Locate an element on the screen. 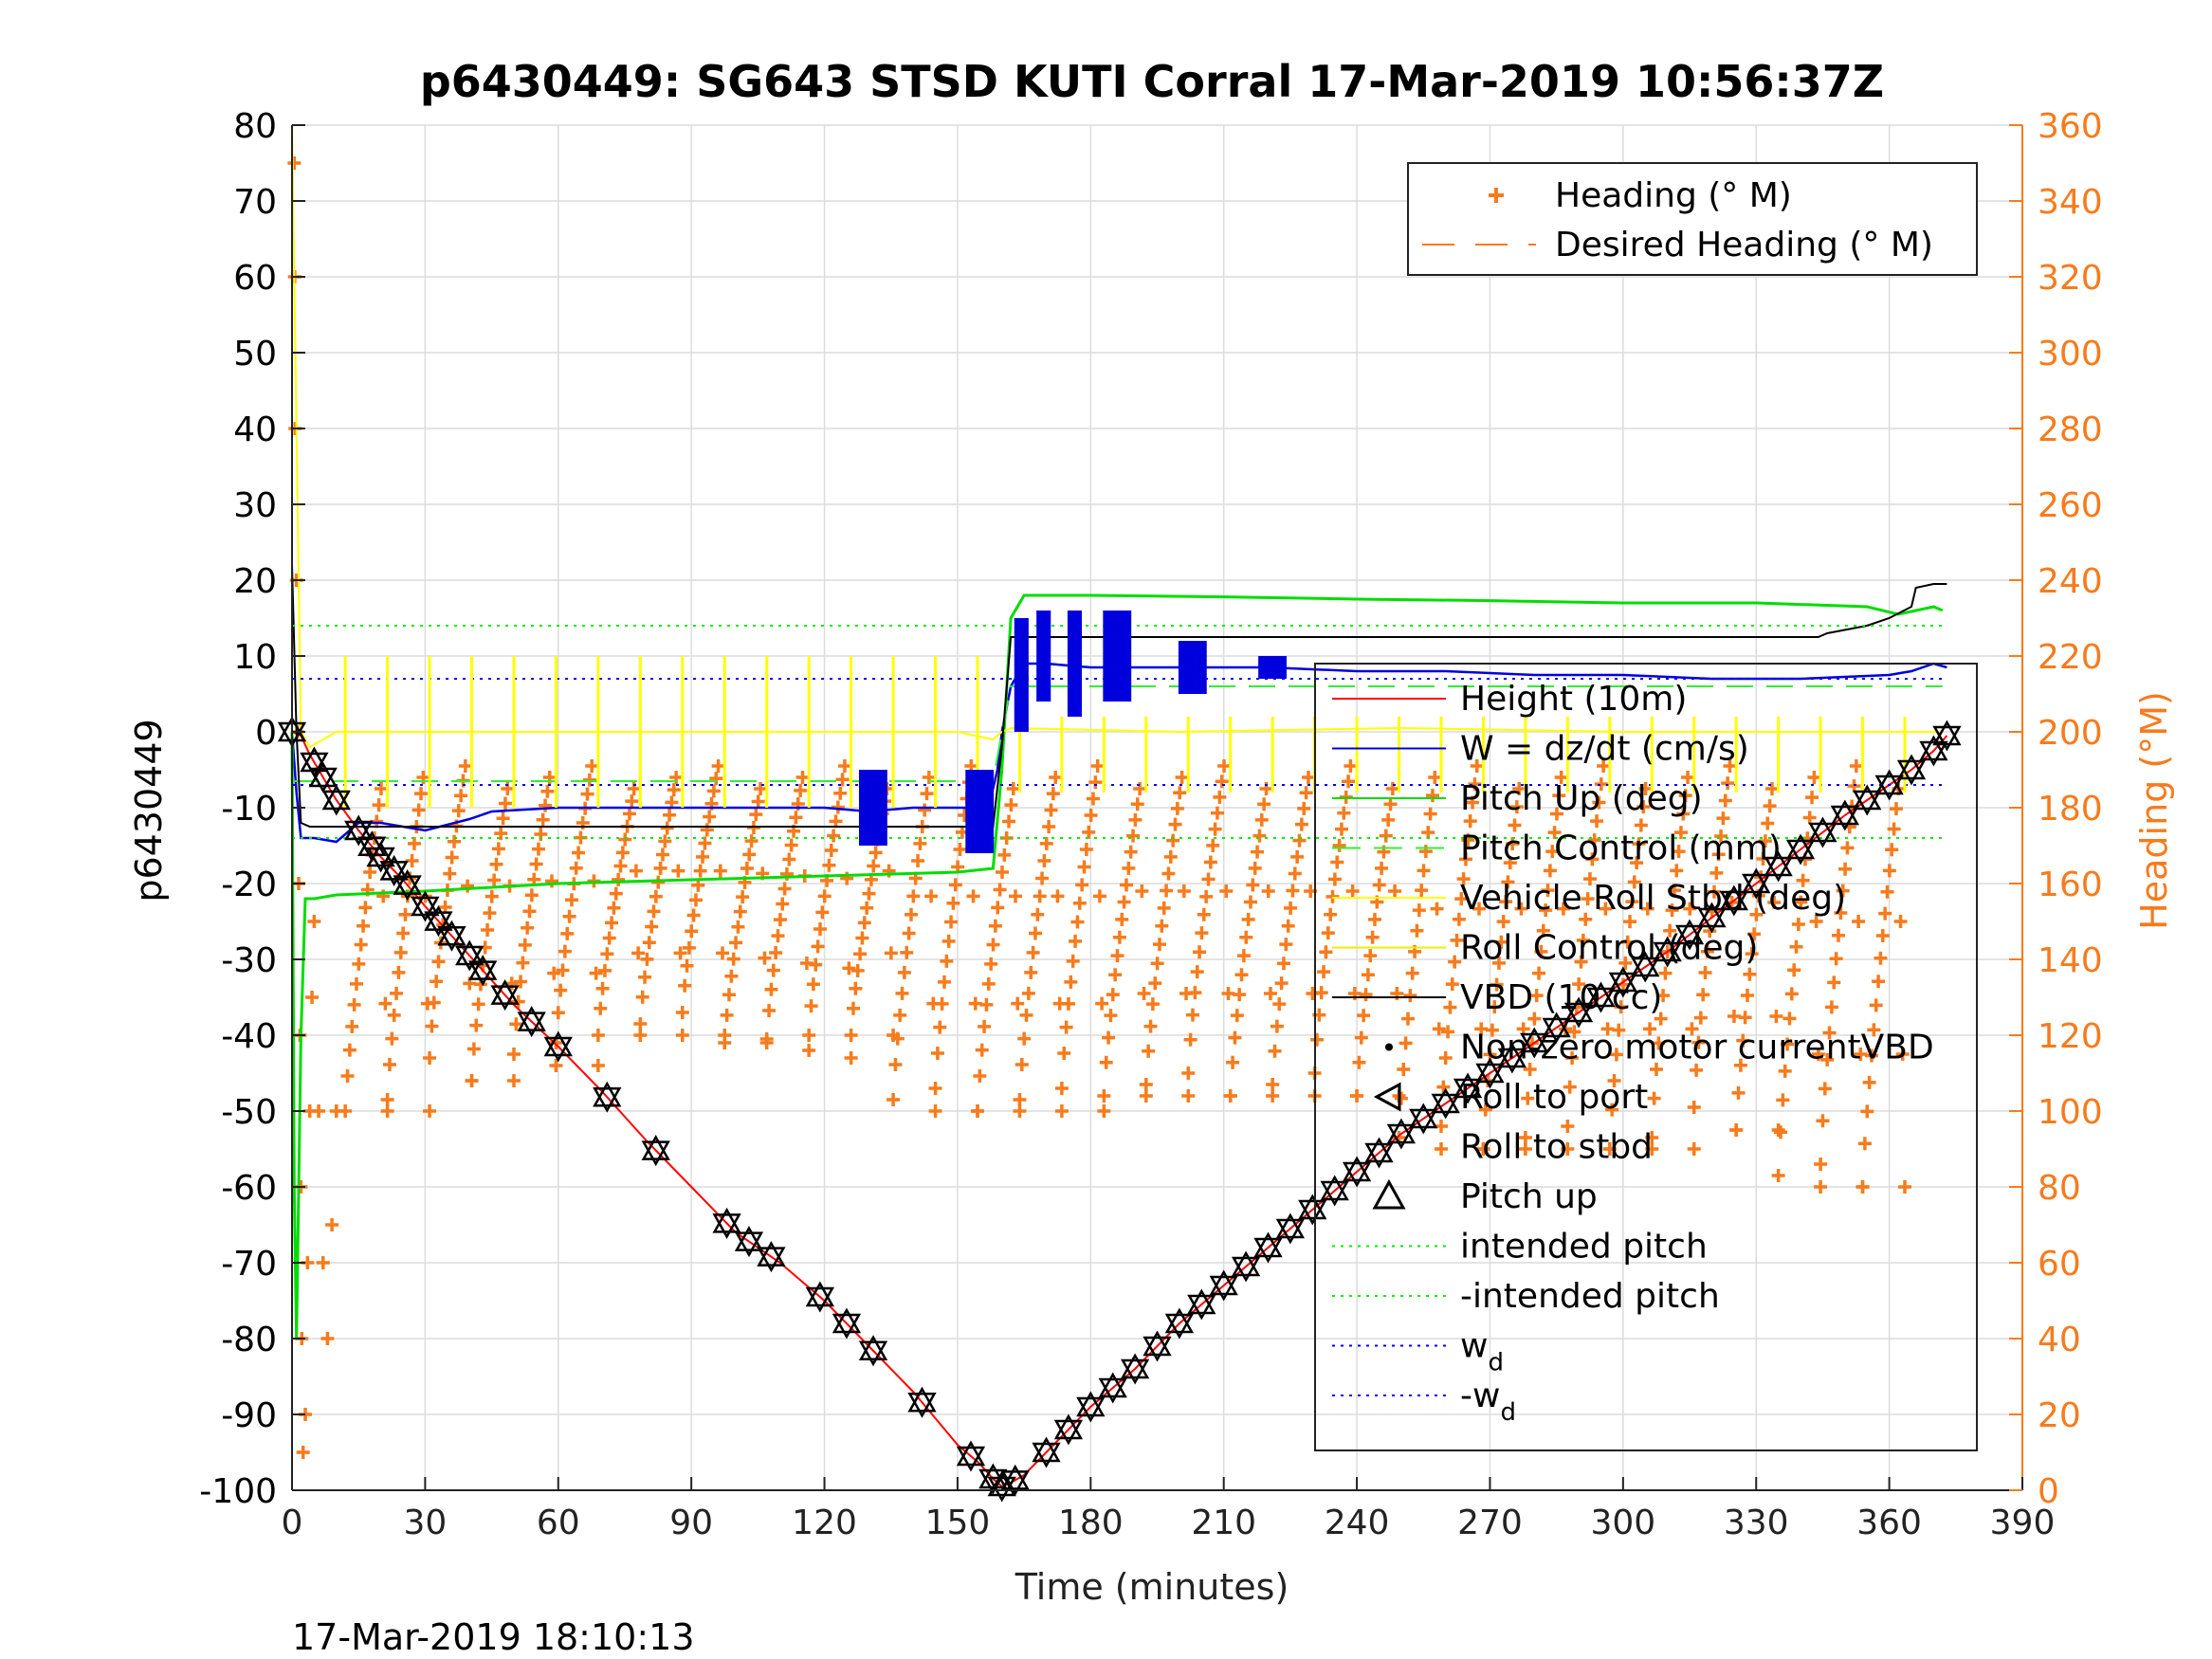 This screenshot has width=2212, height=1659. y-tick-label-right: 140 is located at coordinates (2070, 960).